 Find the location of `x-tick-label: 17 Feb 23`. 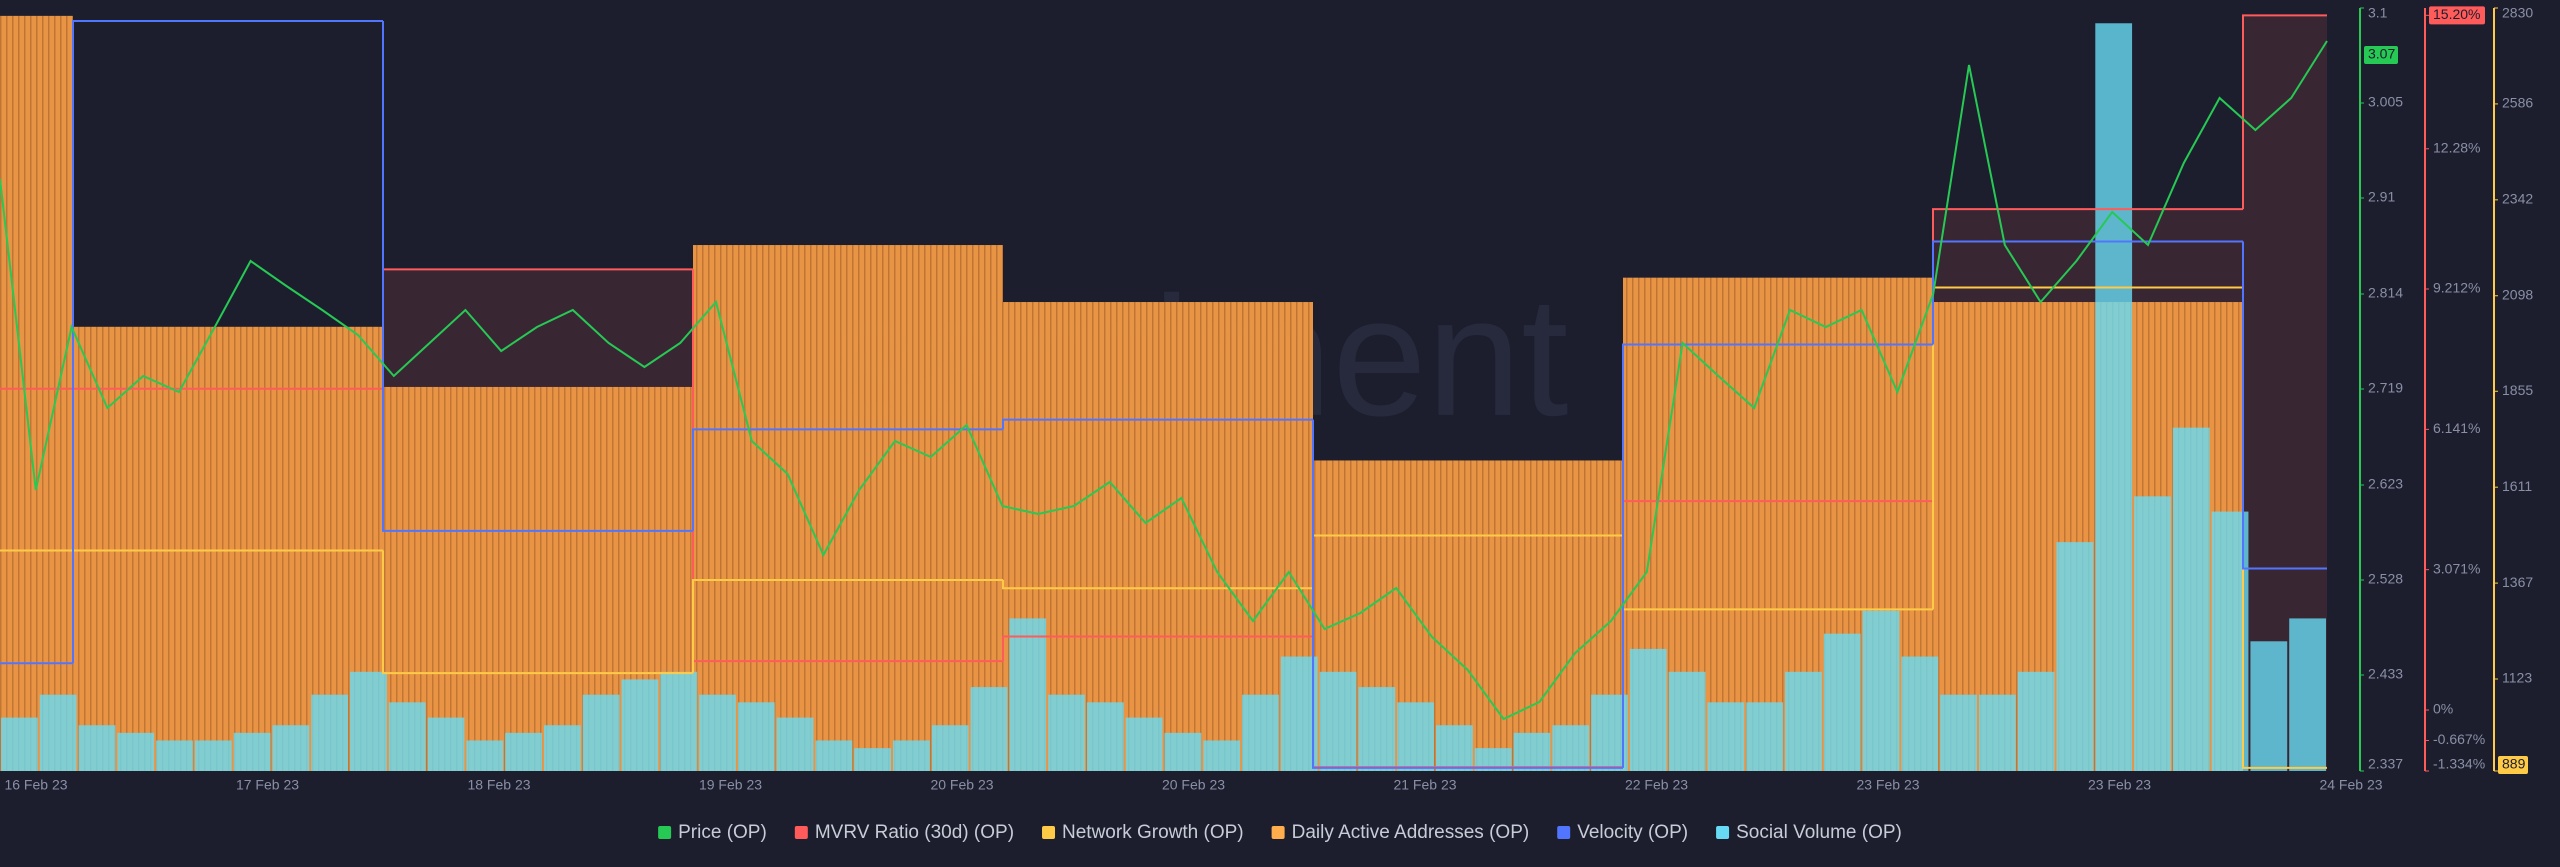

x-tick-label: 17 Feb 23 is located at coordinates (267, 785).